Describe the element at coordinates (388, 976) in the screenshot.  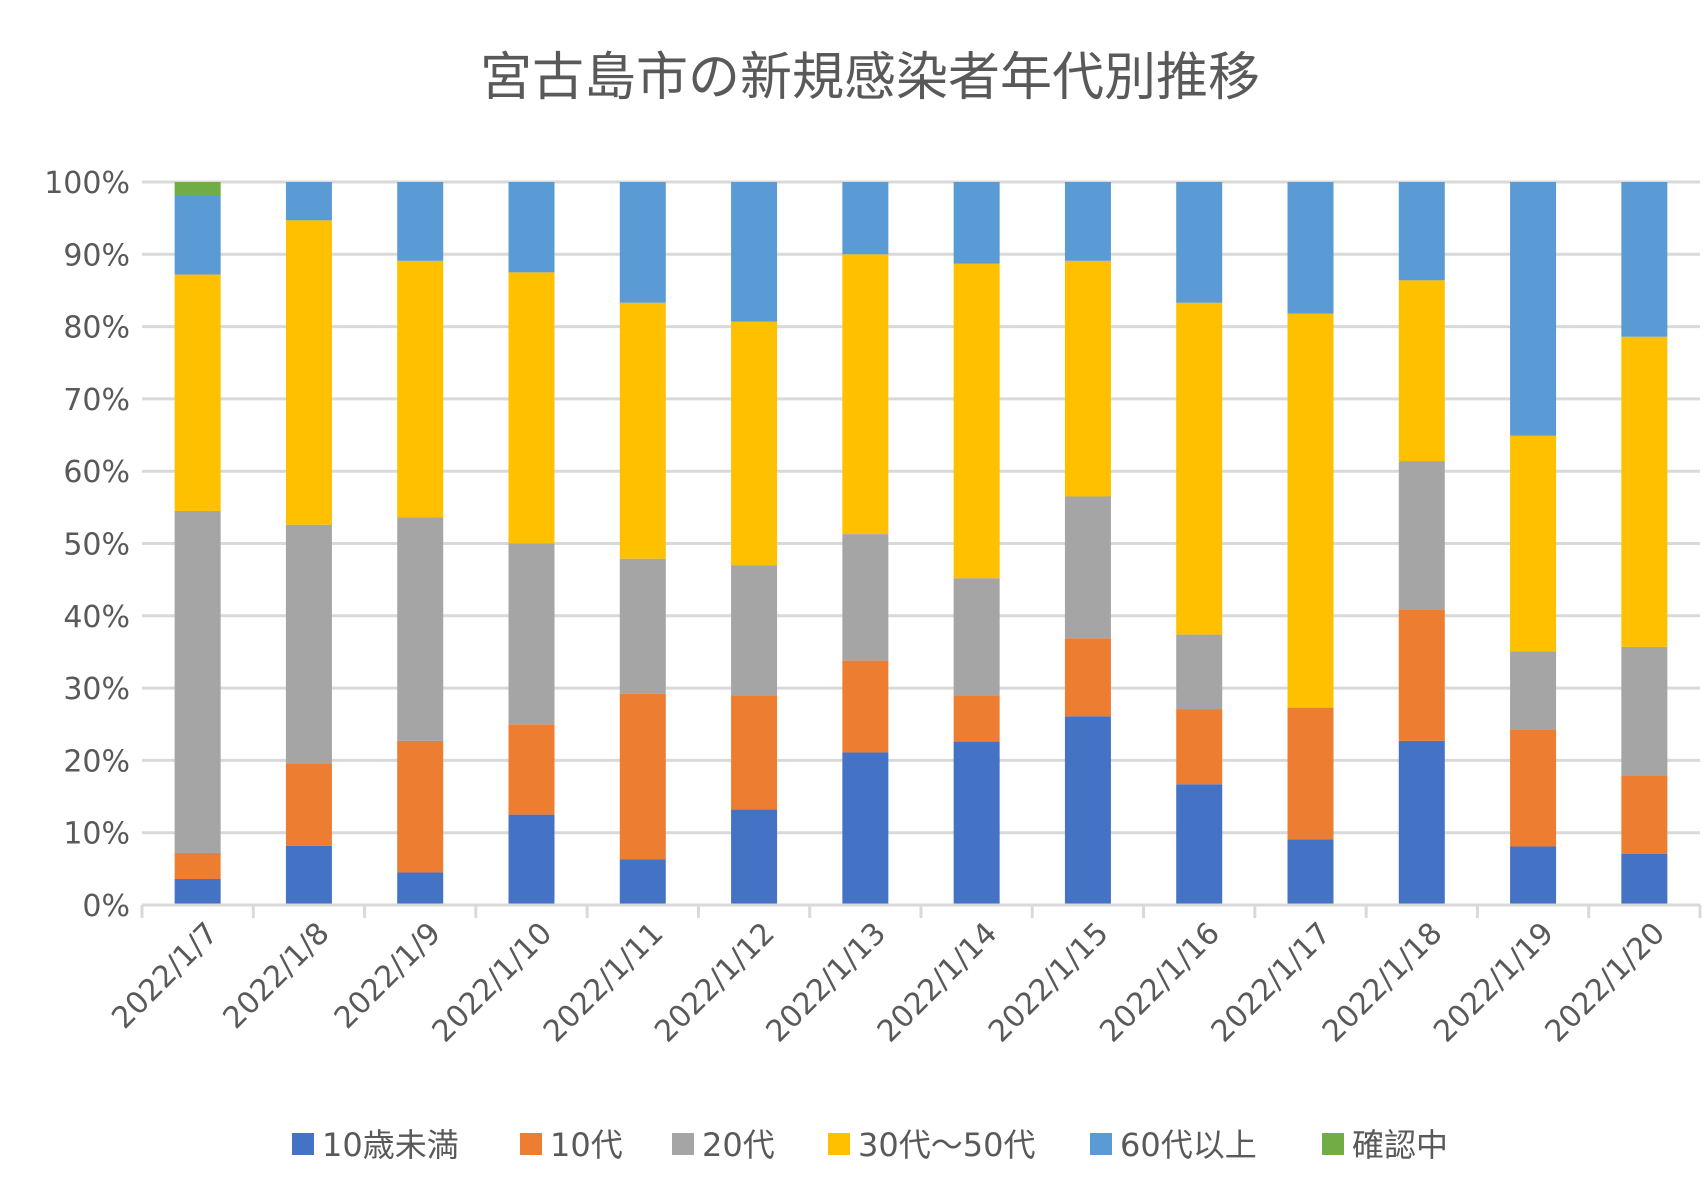
I see `x-tick-label: 2022/1/9` at that location.